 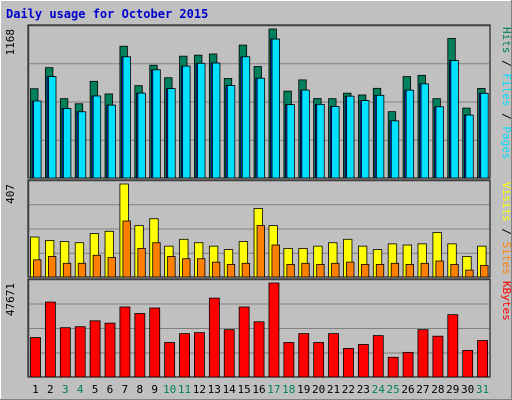 What do you see at coordinates (506, 40) in the screenshot?
I see `legend-entry: Hits` at bounding box center [506, 40].